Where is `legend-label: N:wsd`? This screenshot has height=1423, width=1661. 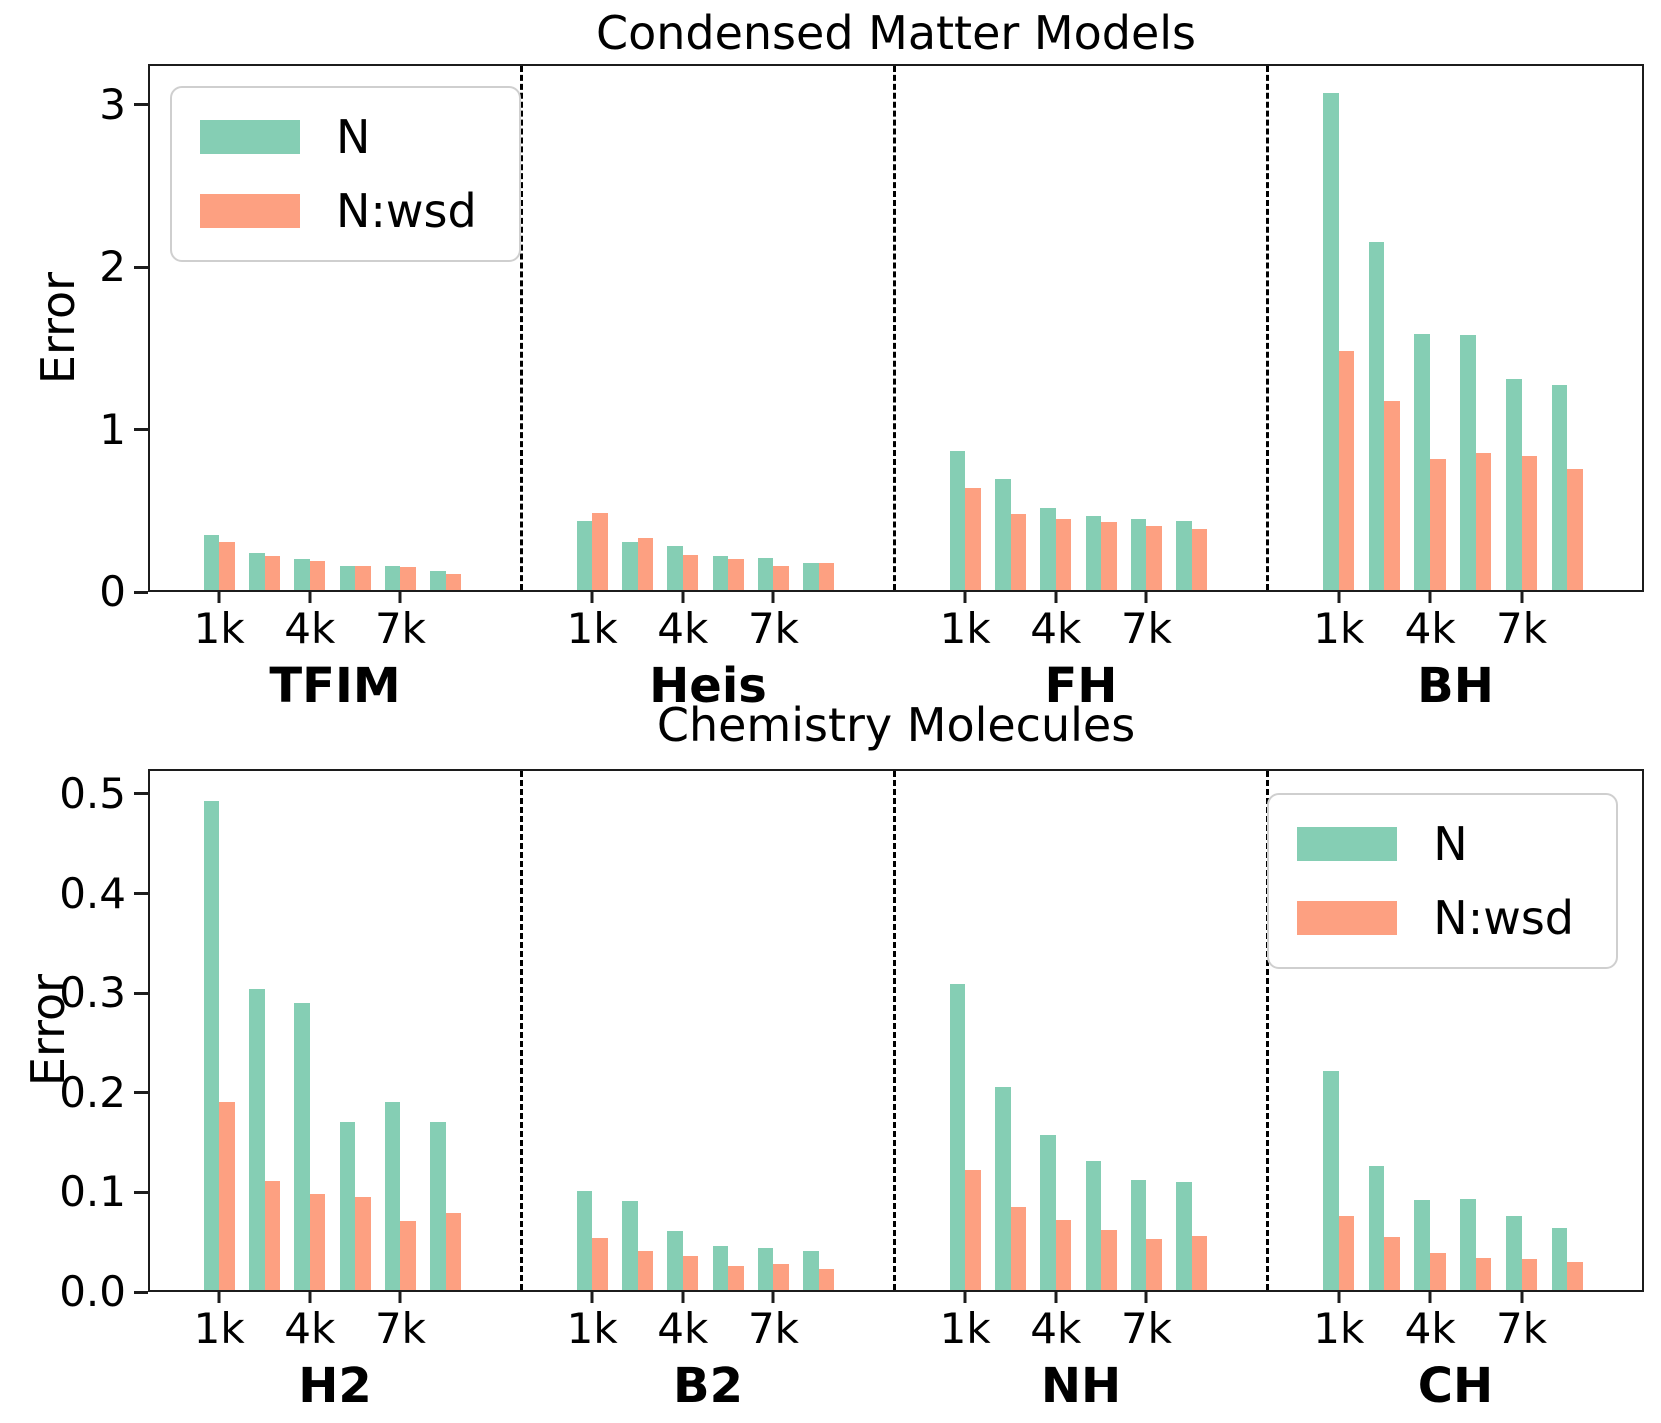 legend-label: N:wsd is located at coordinates (1503, 918).